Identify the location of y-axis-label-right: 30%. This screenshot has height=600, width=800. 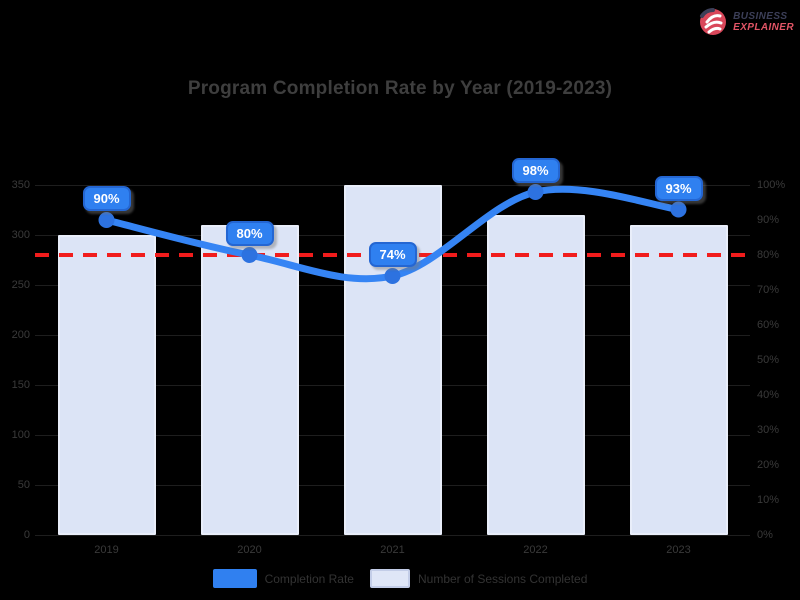
(768, 430).